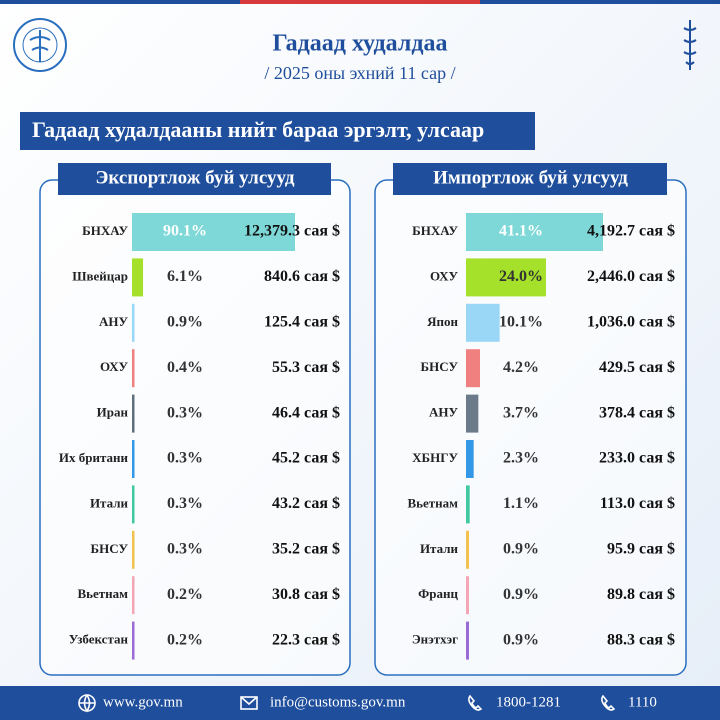 This screenshot has width=720, height=720. Describe the element at coordinates (642, 702) in the screenshot. I see `footer-item: 1110` at that location.